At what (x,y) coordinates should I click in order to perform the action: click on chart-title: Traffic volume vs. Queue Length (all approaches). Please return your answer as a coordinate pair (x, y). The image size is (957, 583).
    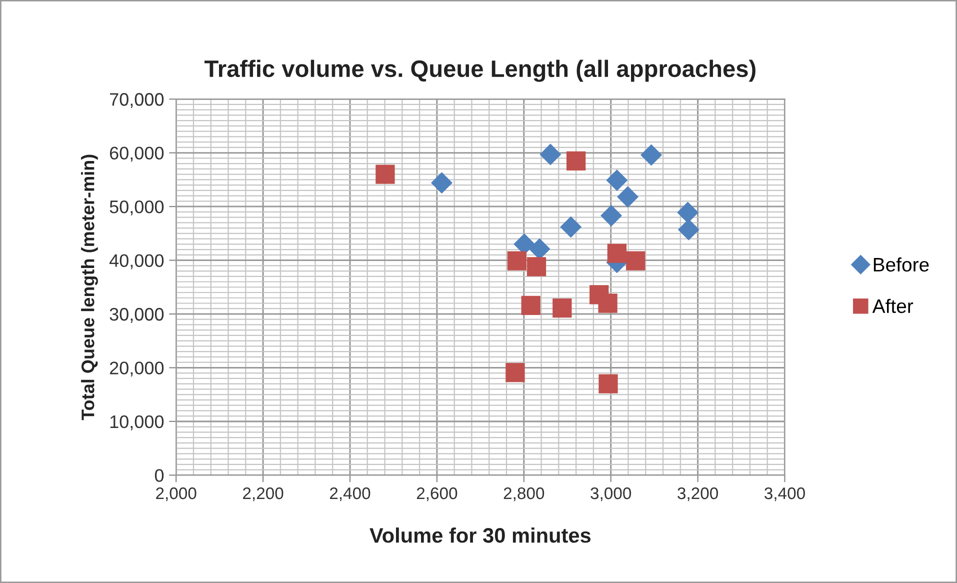
    Looking at the image, I should click on (480, 71).